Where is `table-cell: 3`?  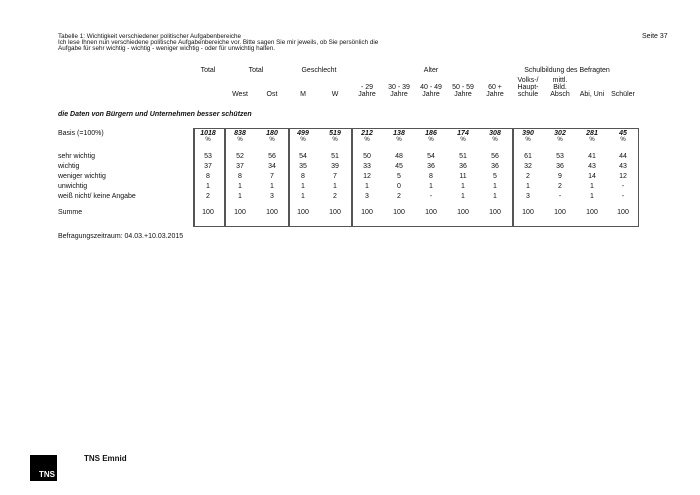 table-cell: 3 is located at coordinates (528, 196).